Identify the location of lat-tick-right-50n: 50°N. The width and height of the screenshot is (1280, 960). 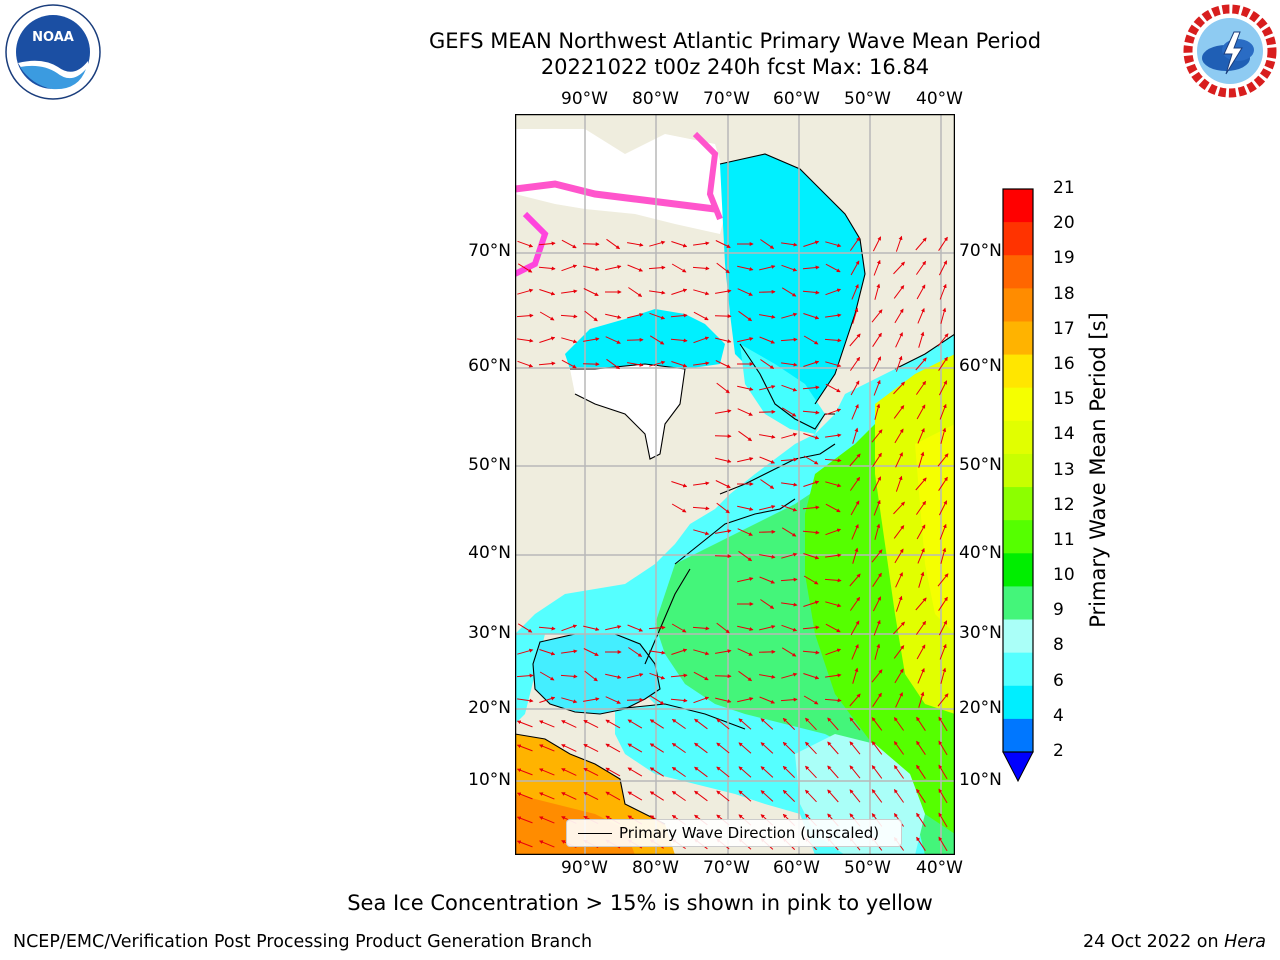
(980, 465).